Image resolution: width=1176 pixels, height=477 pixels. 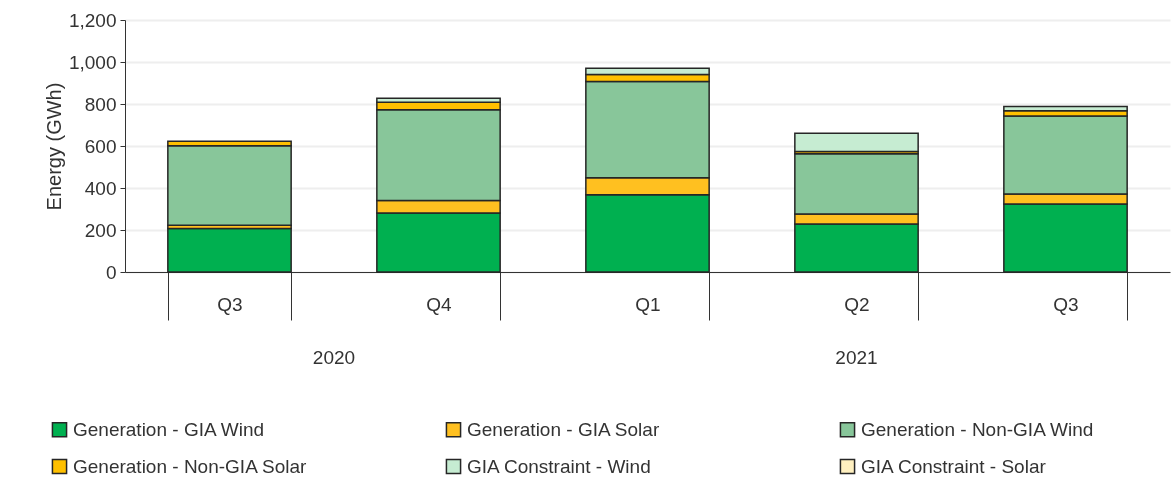 I want to click on legend-label: Generation - GIA Wind, so click(x=169, y=429).